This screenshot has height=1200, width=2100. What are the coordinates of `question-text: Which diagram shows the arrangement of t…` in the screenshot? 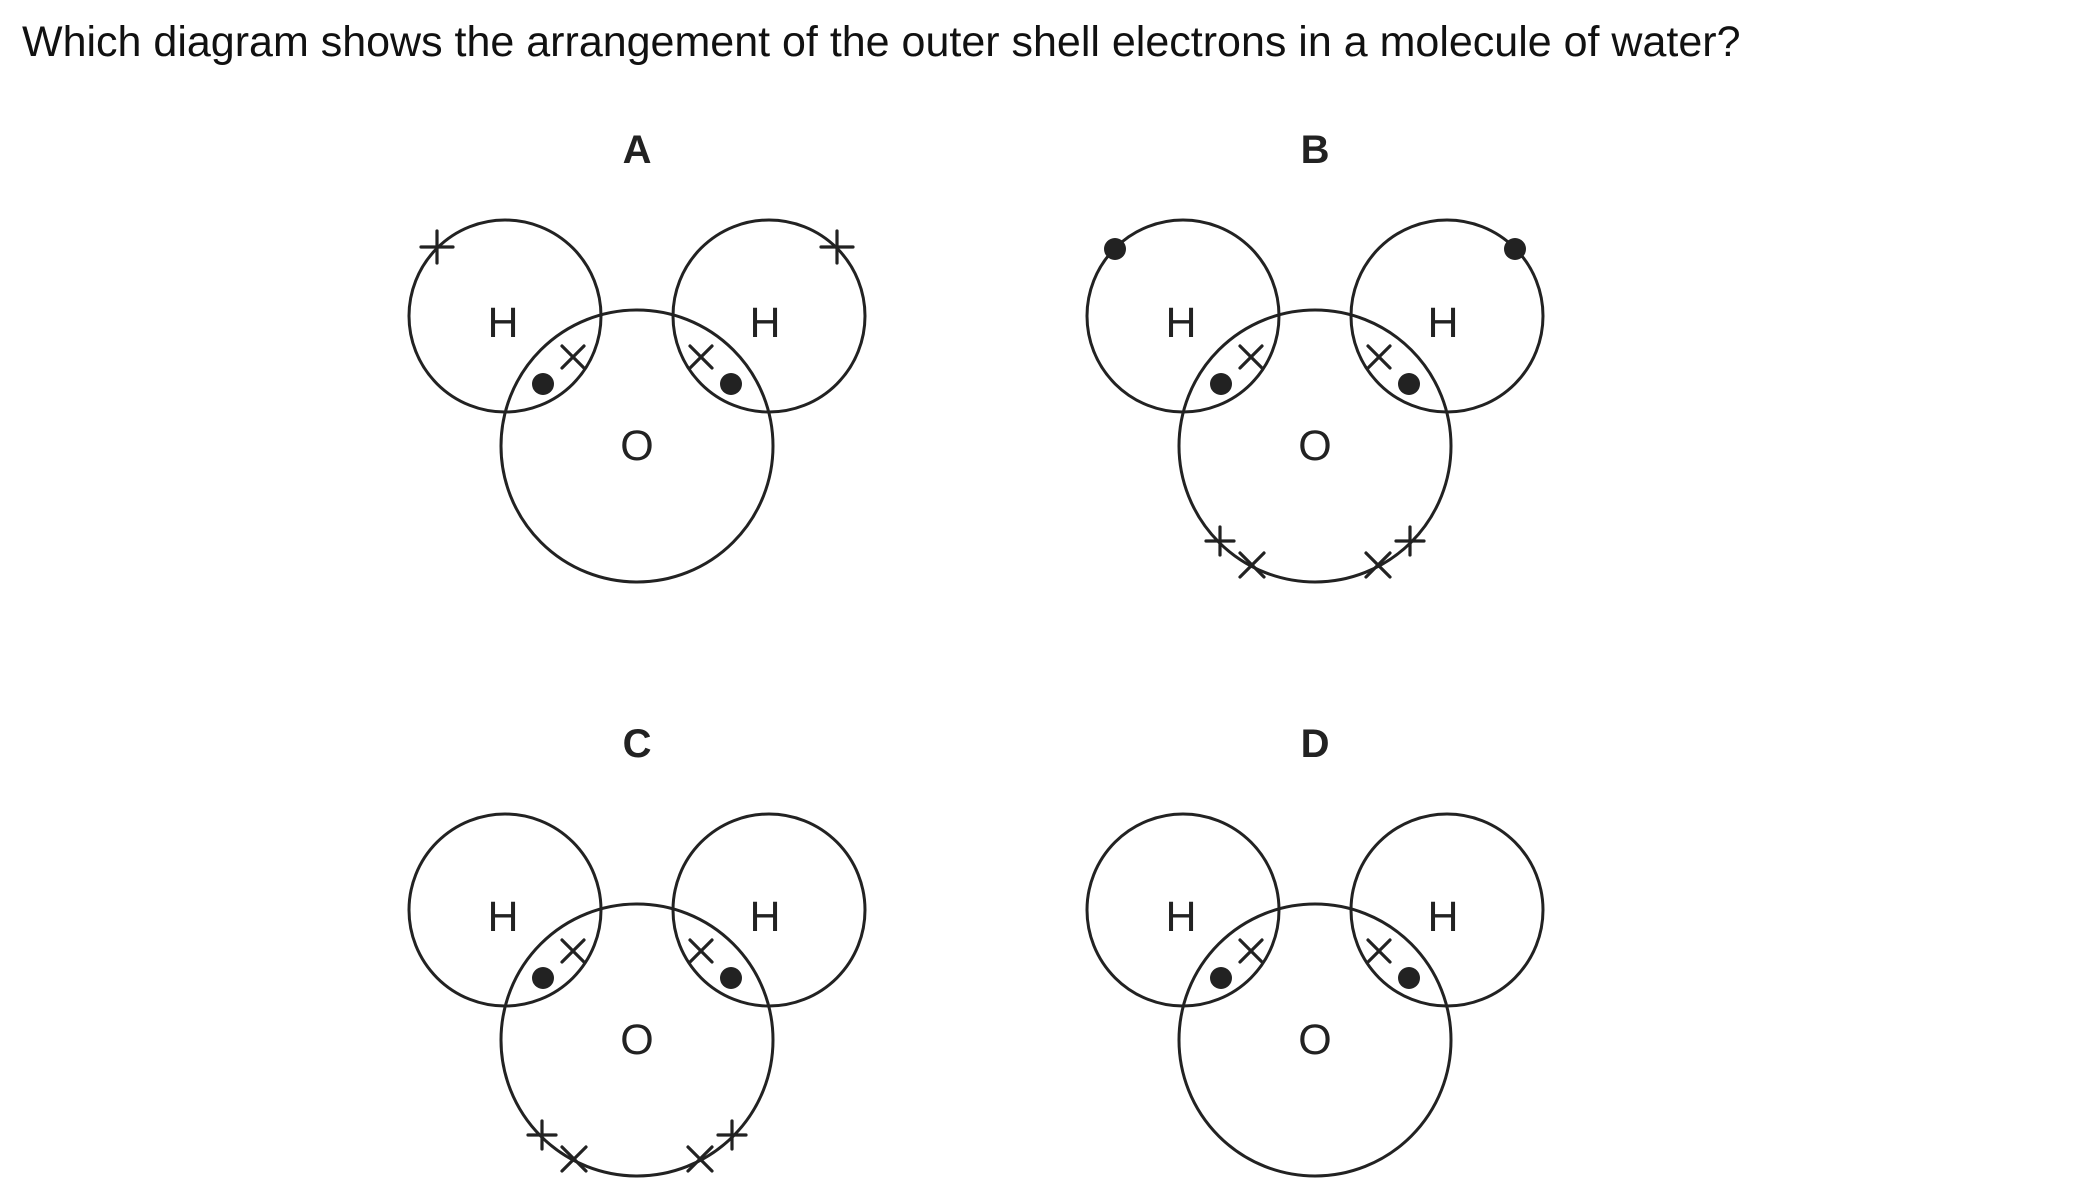 It's located at (881, 42).